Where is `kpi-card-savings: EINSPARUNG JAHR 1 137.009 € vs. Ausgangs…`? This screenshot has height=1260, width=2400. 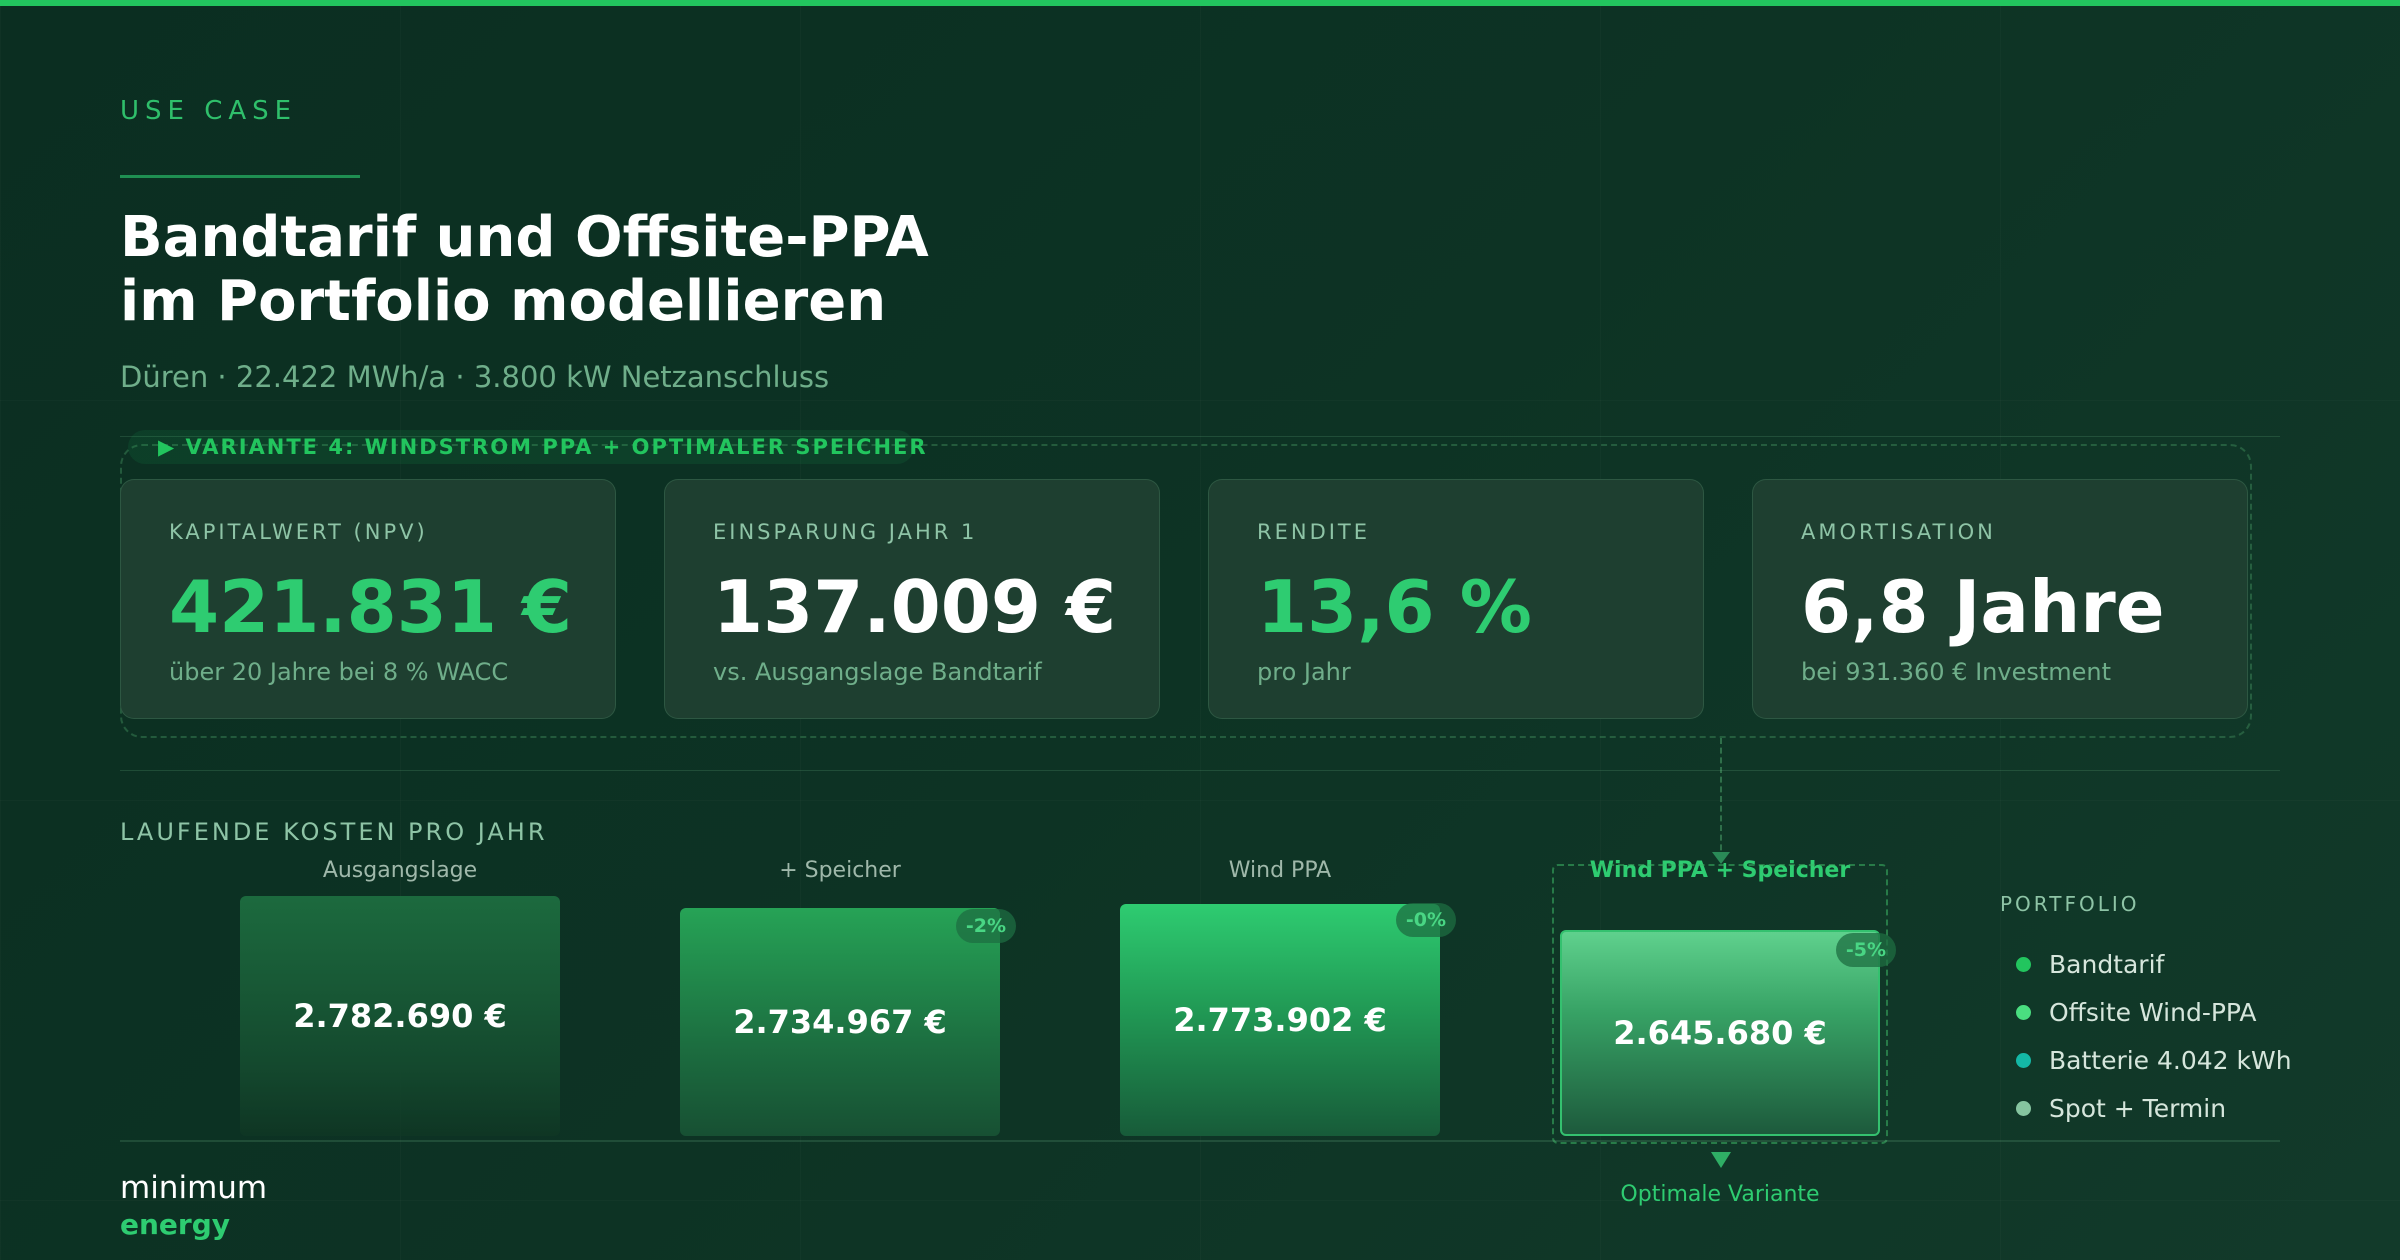
kpi-card-savings: EINSPARUNG JAHR 1 137.009 € vs. Ausgangs… is located at coordinates (912, 599).